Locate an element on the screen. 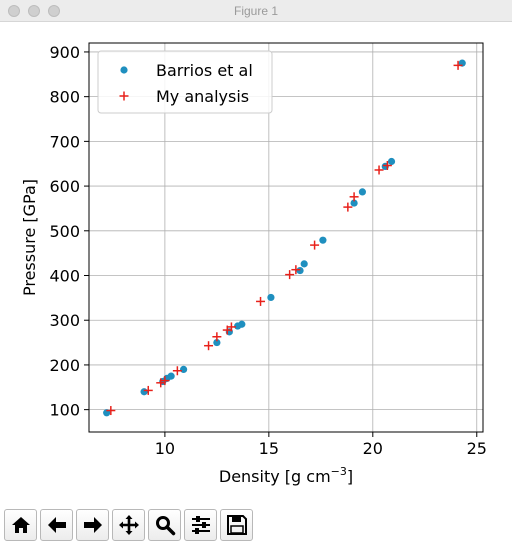  zoom-window-button is located at coordinates (54, 11).